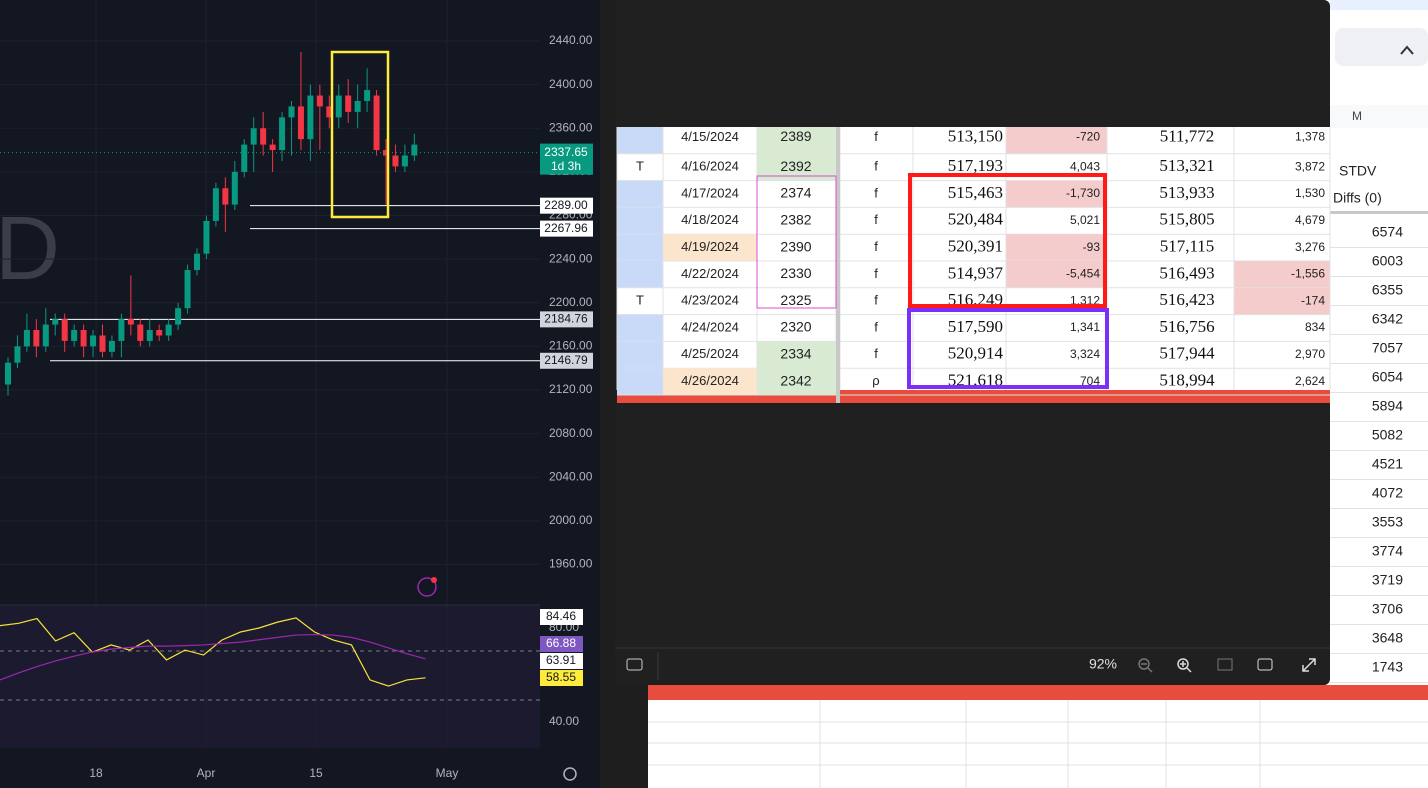  Describe the element at coordinates (1308, 274) in the screenshot. I see `cell: -1,556` at that location.